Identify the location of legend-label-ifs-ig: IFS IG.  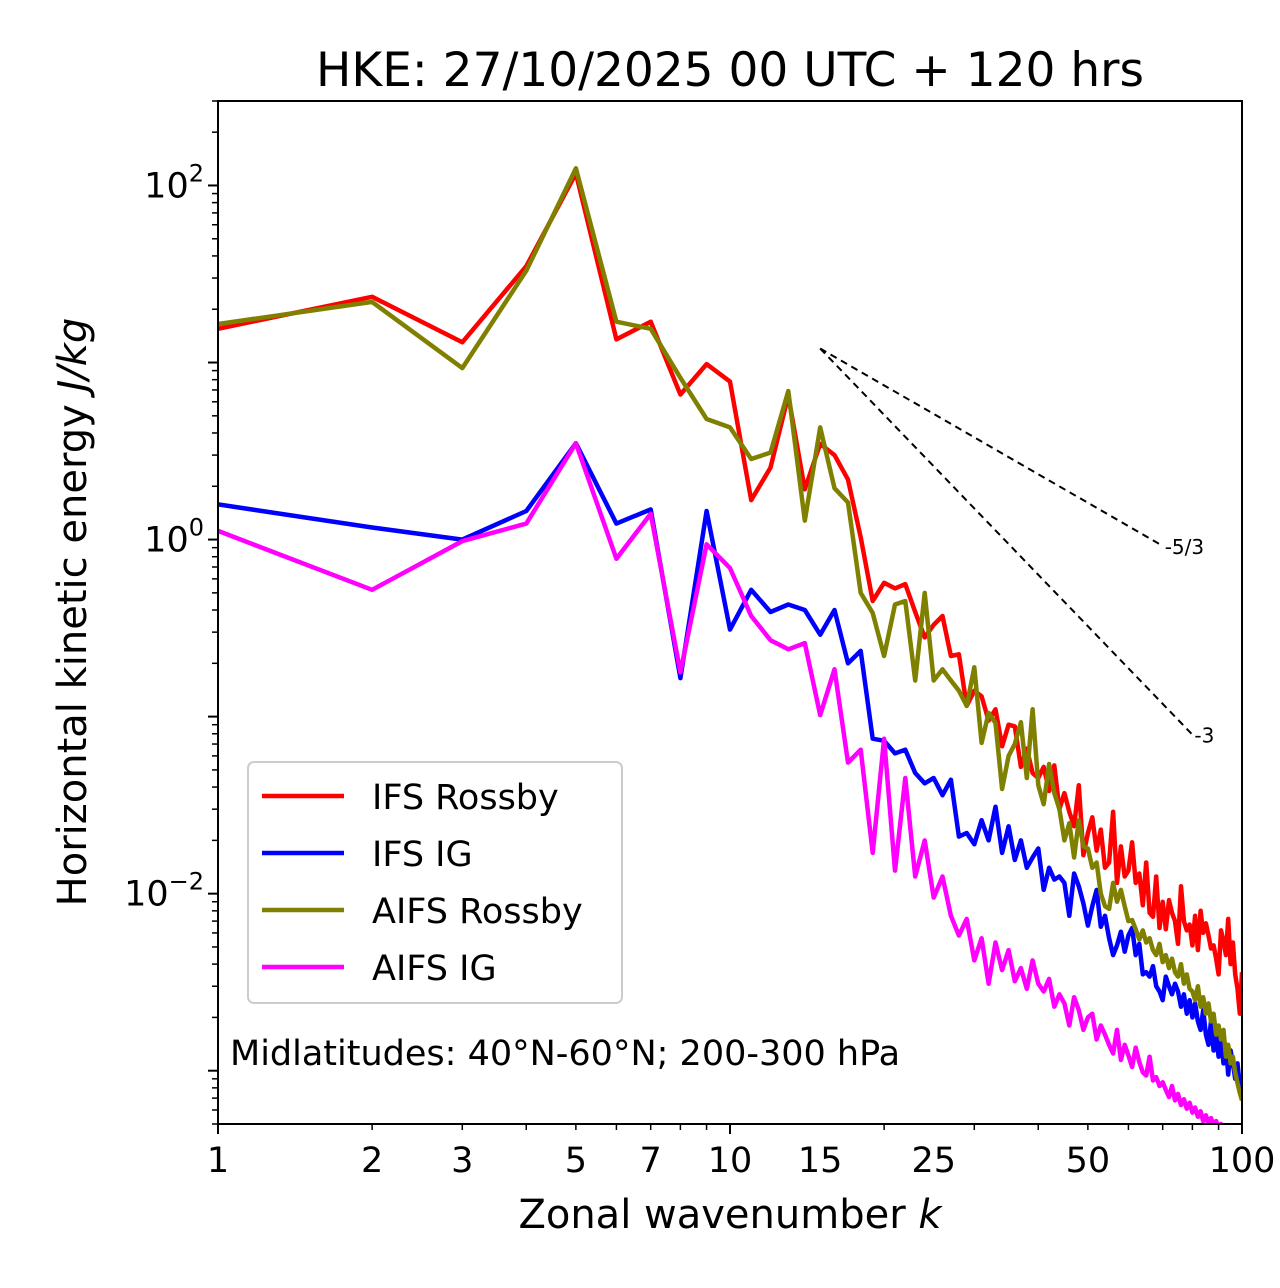
(422, 855).